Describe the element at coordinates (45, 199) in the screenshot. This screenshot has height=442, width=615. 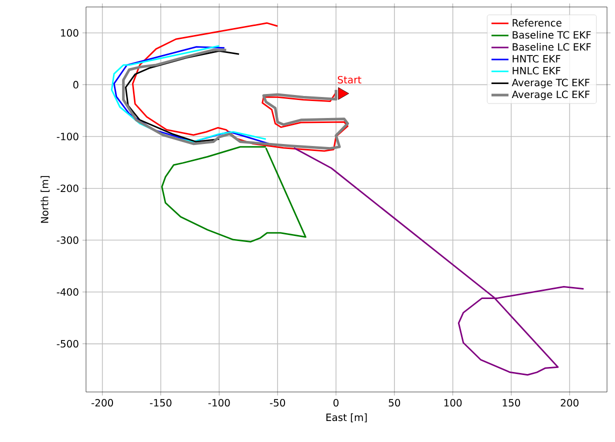
I see `y-axis-title: North [m]` at that location.